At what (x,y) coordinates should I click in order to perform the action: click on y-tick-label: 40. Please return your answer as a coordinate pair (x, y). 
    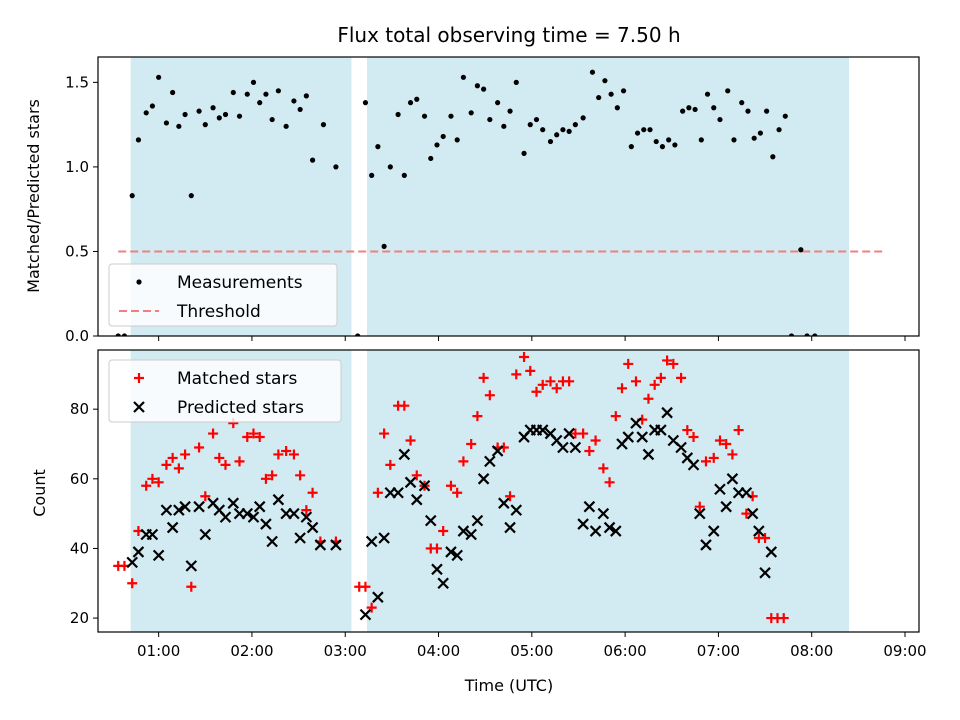
    Looking at the image, I should click on (79, 548).